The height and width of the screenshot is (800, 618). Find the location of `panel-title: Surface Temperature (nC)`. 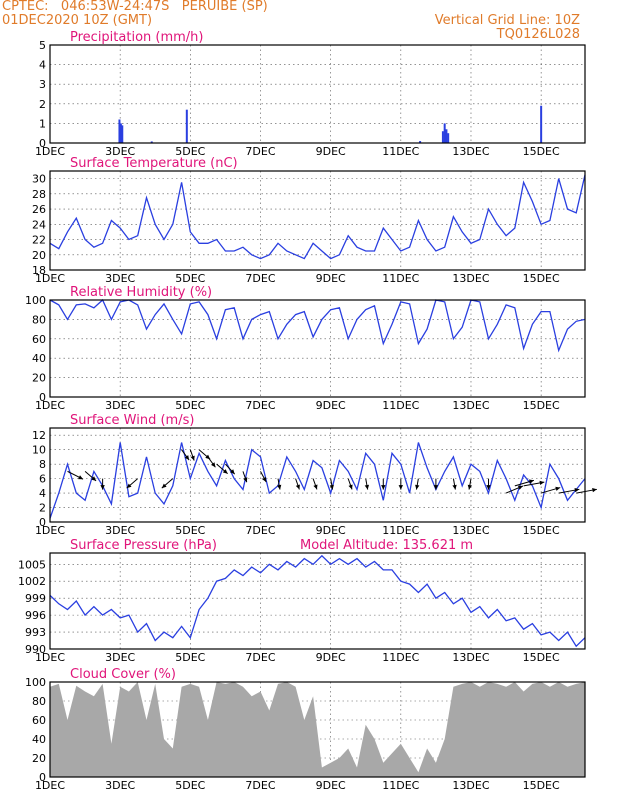

panel-title: Surface Temperature (nC) is located at coordinates (154, 163).